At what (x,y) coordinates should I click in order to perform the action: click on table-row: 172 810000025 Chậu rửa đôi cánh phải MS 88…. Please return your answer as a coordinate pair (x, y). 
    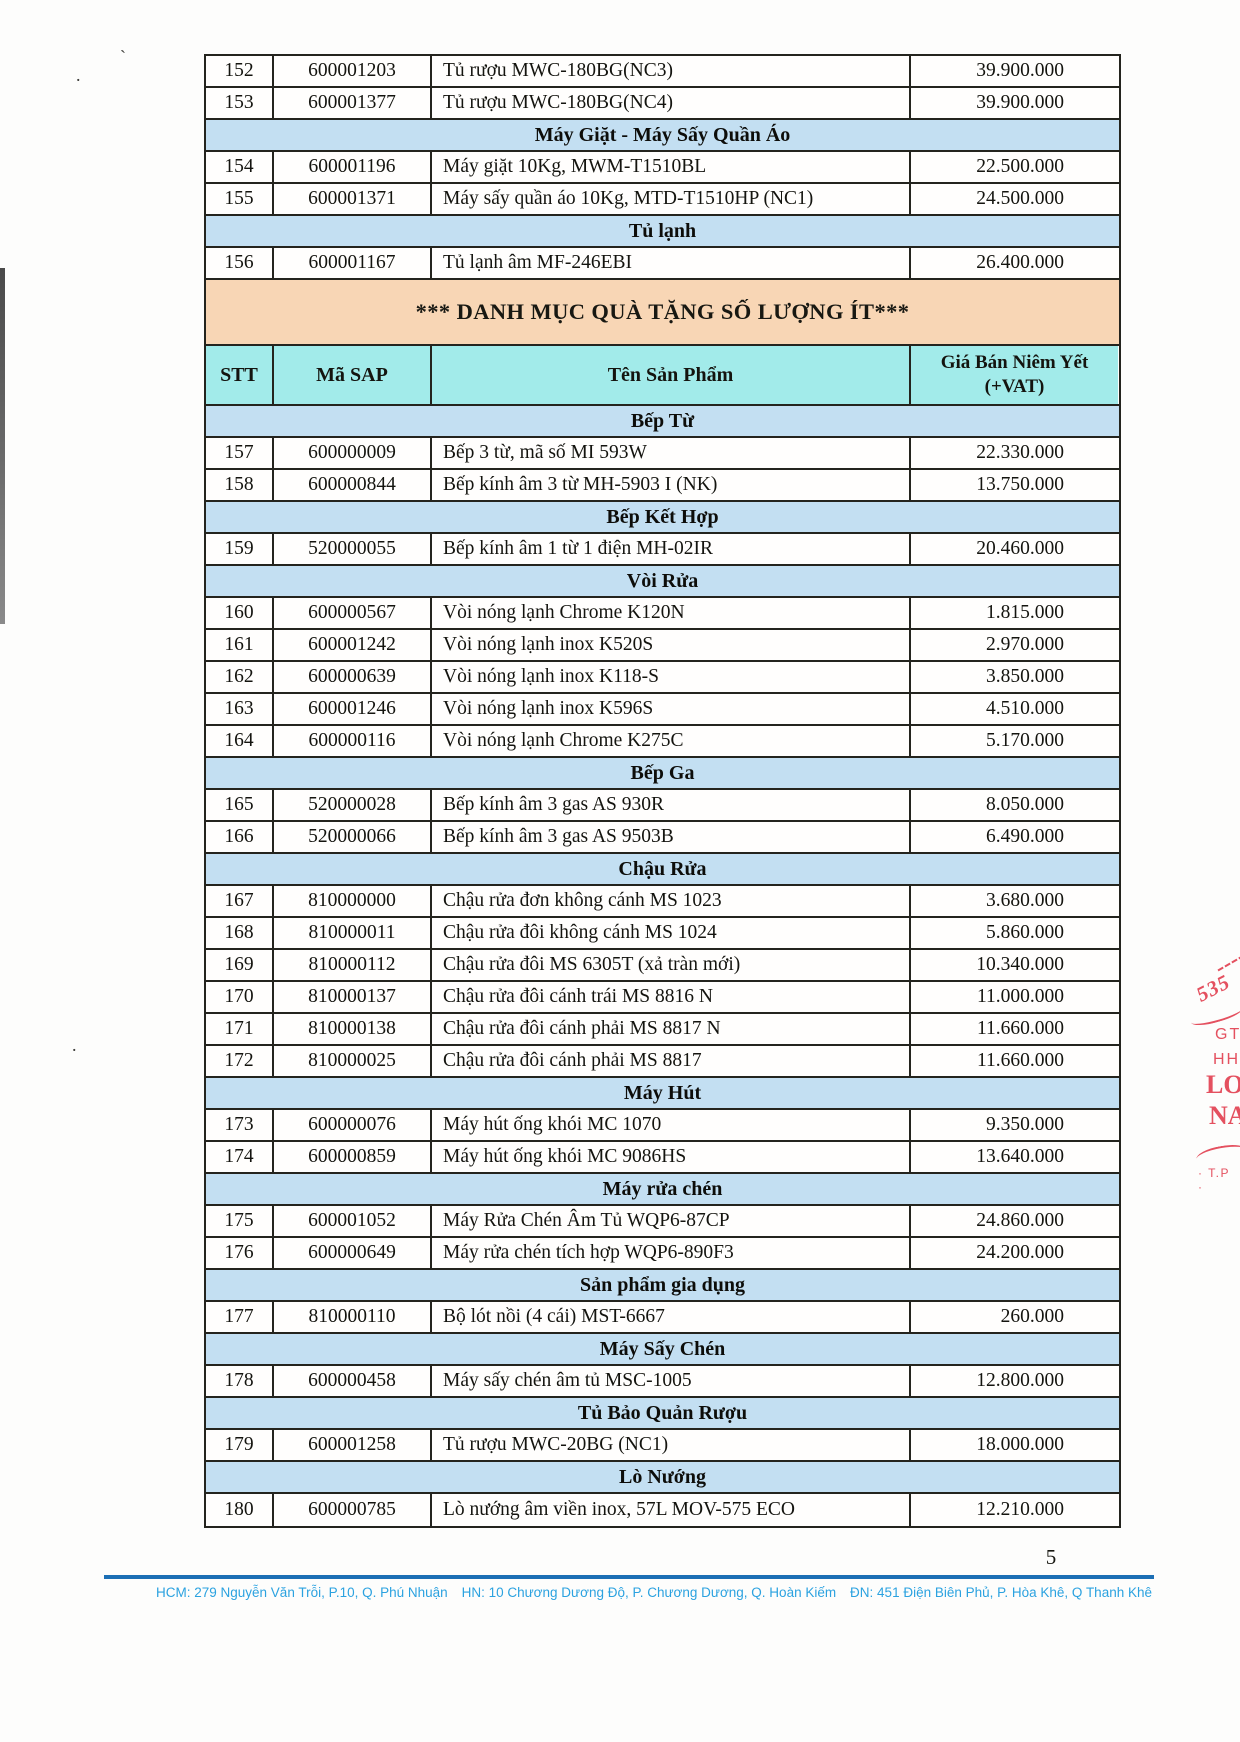
    Looking at the image, I should click on (662, 1062).